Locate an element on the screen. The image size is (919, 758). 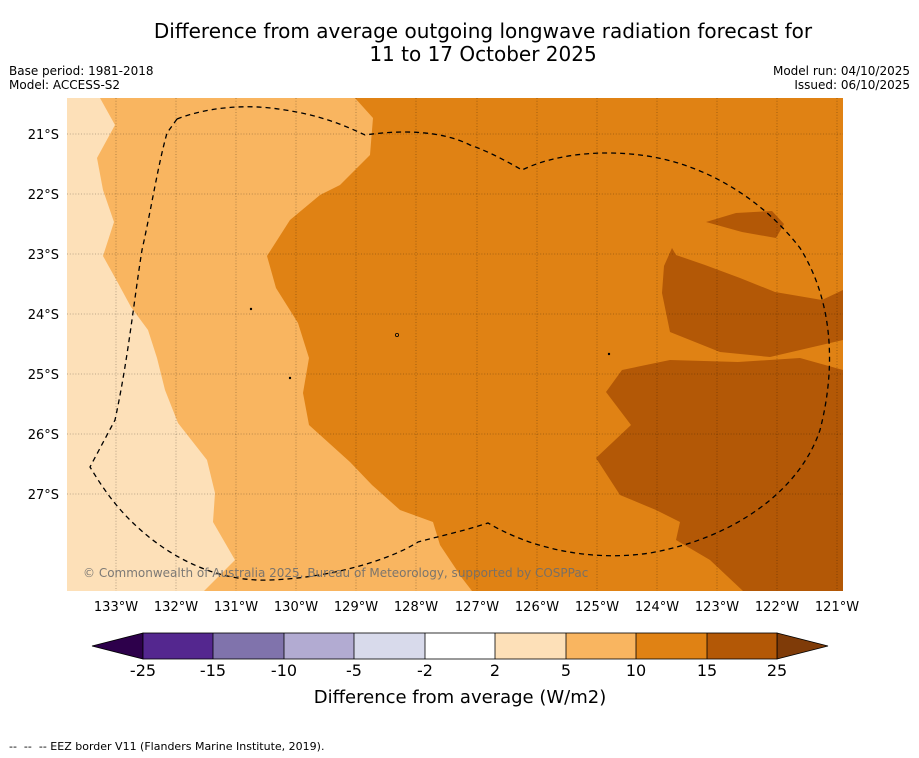
lon-label: 132°W is located at coordinates (176, 607).